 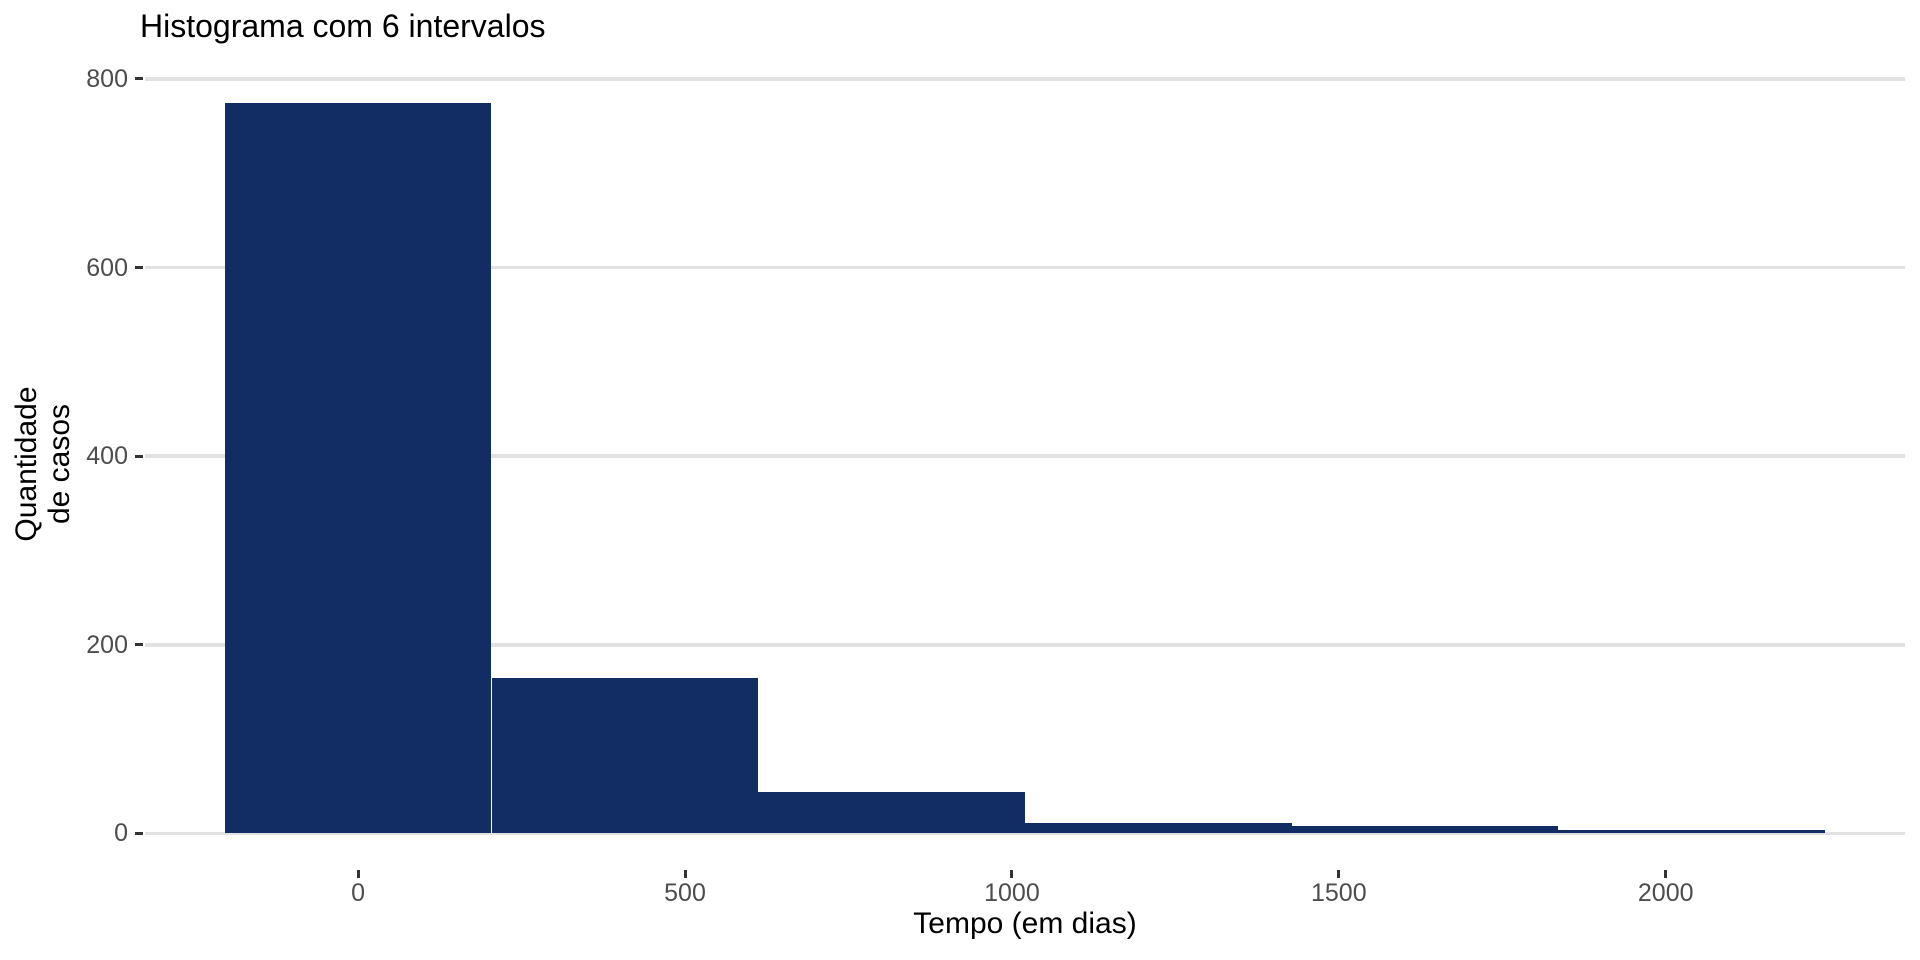 What do you see at coordinates (685, 893) in the screenshot?
I see `x-tick-label-500: 500` at bounding box center [685, 893].